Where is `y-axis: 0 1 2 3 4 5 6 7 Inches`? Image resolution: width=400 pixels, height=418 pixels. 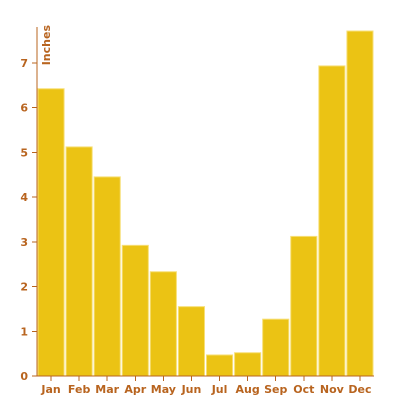 y-axis: 0 1 2 3 4 5 6 7 Inches is located at coordinates (36, 204).